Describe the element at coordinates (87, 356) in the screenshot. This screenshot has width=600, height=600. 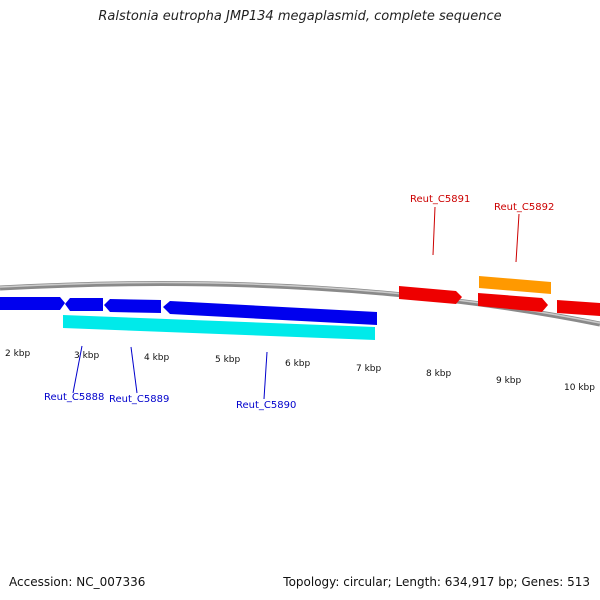
I see `scale-label: 3 kbp` at that location.